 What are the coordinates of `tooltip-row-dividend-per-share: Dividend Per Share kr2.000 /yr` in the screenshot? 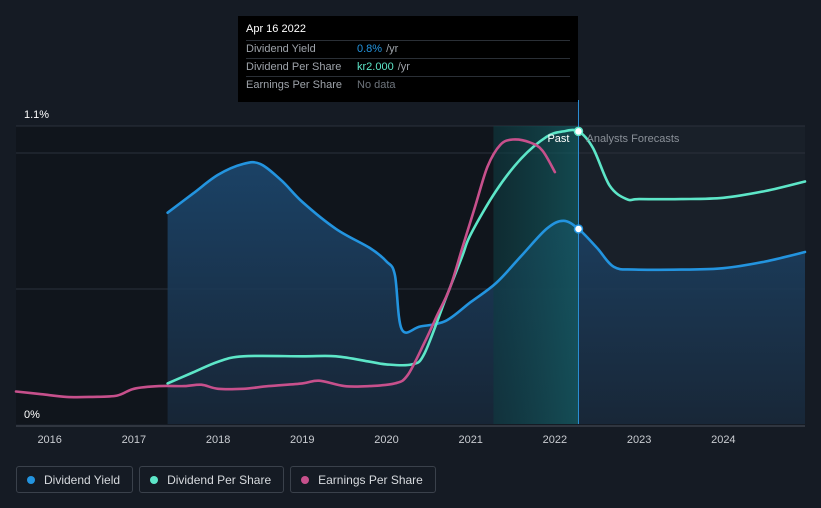 It's located at (408, 67).